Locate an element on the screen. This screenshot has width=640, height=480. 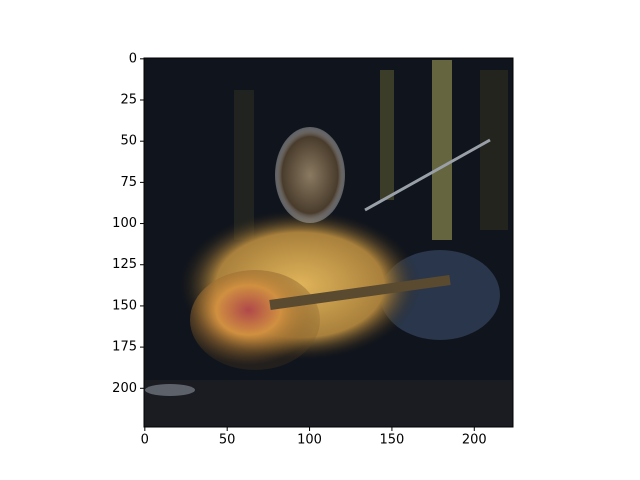
x-tick-label: 200 is located at coordinates (474, 440).